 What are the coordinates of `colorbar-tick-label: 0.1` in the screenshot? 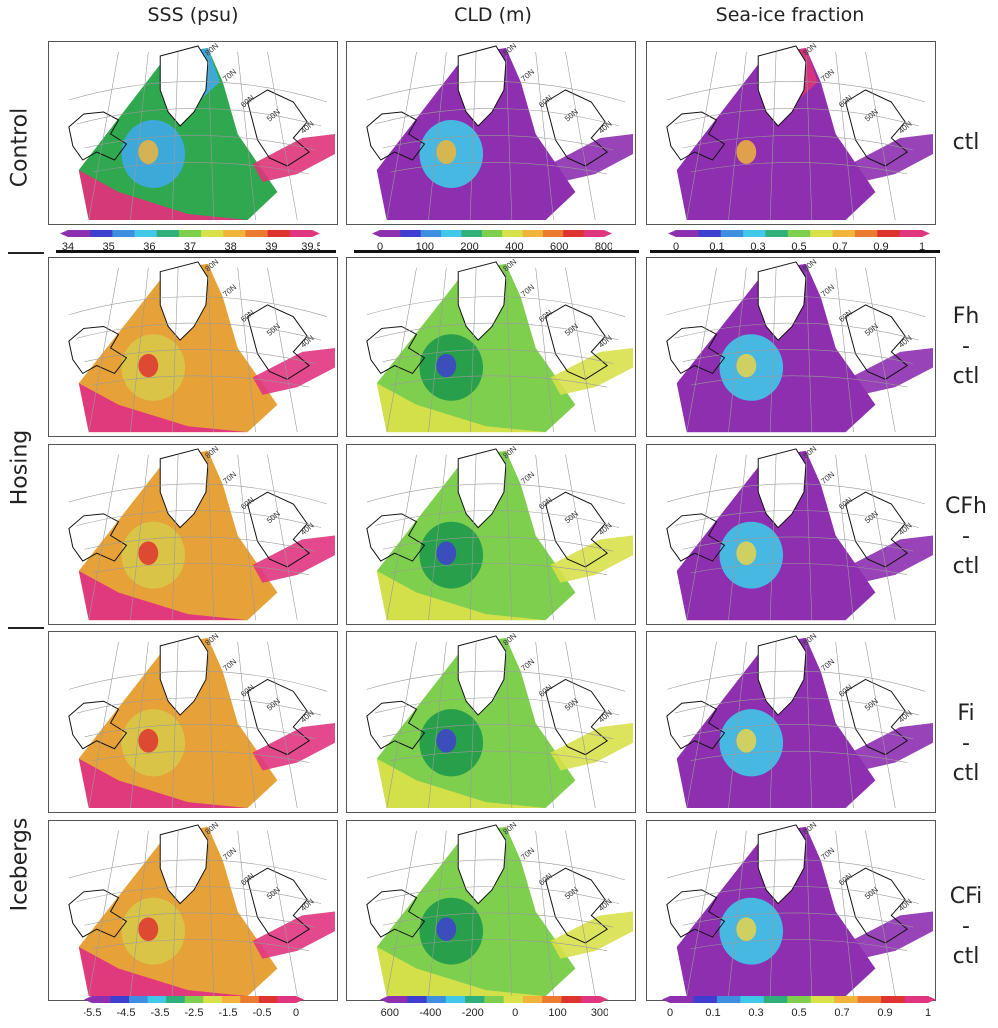 It's located at (712, 1013).